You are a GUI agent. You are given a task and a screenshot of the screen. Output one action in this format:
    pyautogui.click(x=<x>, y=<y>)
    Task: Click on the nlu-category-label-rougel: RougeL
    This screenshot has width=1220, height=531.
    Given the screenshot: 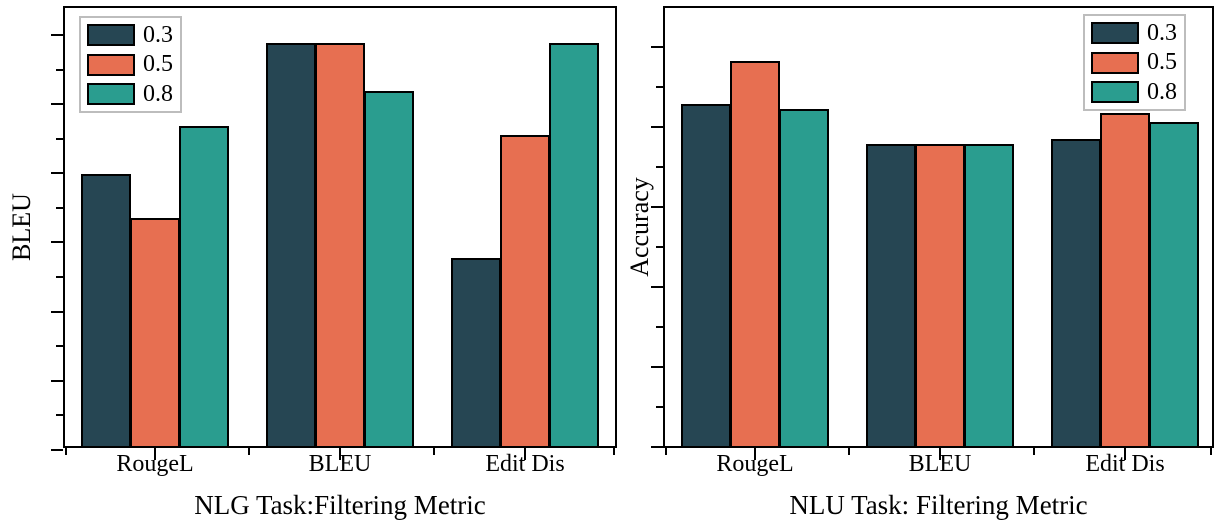 What is the action you would take?
    pyautogui.click(x=755, y=464)
    